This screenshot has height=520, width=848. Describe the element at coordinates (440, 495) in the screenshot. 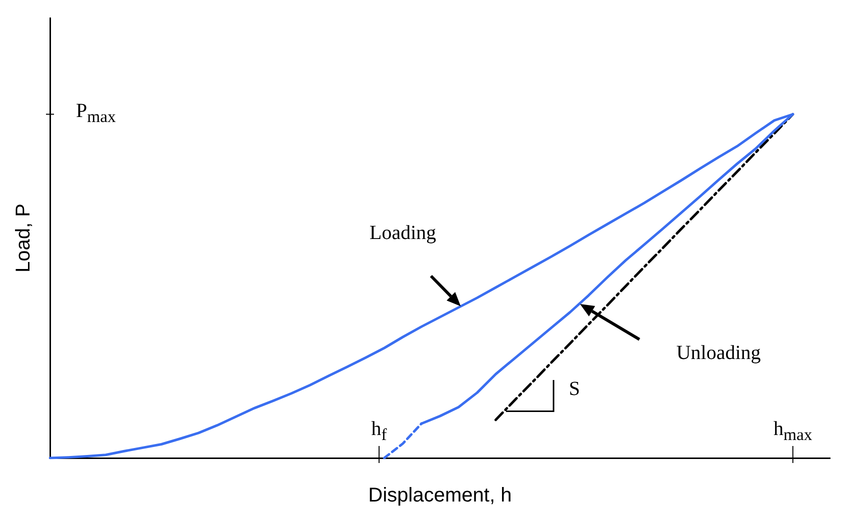

I see `x-axis-title: Displacement, h` at that location.